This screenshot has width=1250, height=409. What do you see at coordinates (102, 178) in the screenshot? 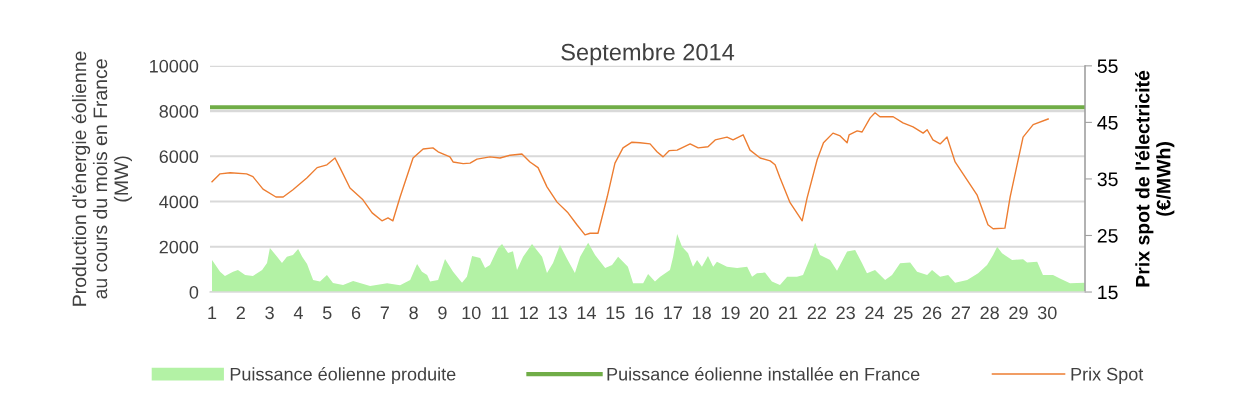
I see `y-axis-title: Production d'énergie éolienne au cours du mois en France (MW)` at bounding box center [102, 178].